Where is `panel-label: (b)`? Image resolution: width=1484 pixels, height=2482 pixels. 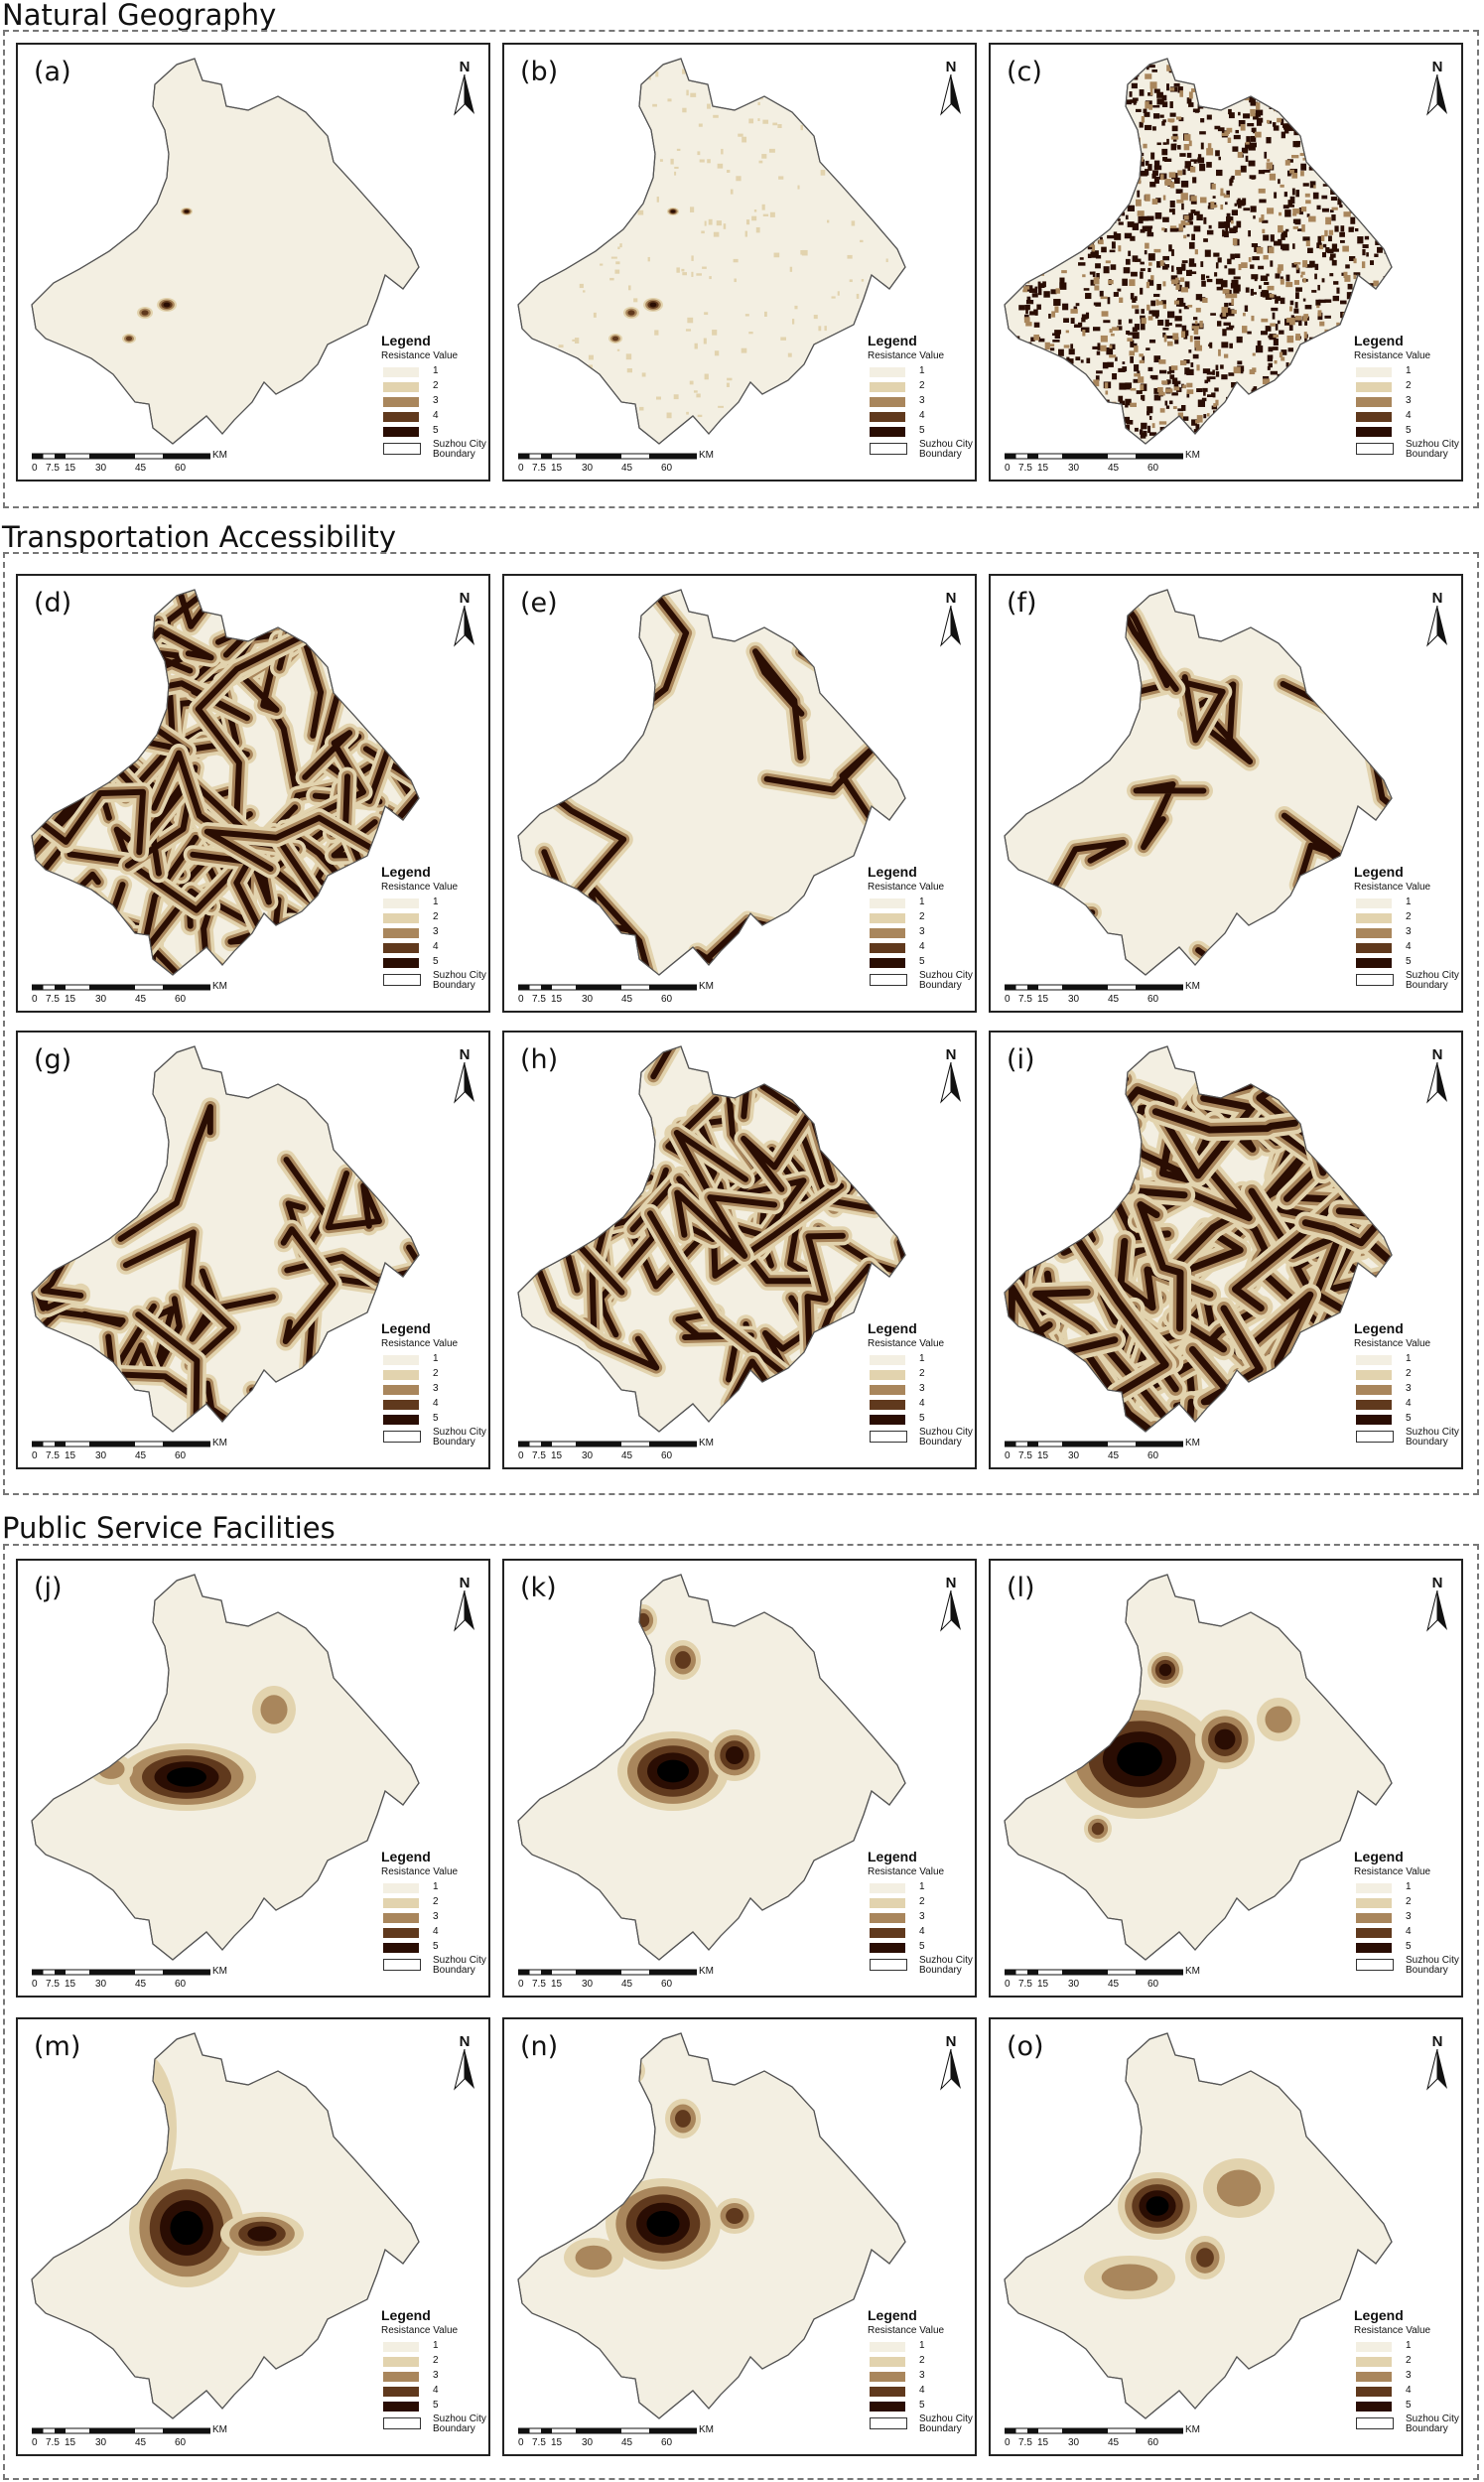
panel-label: (b) is located at coordinates (539, 72).